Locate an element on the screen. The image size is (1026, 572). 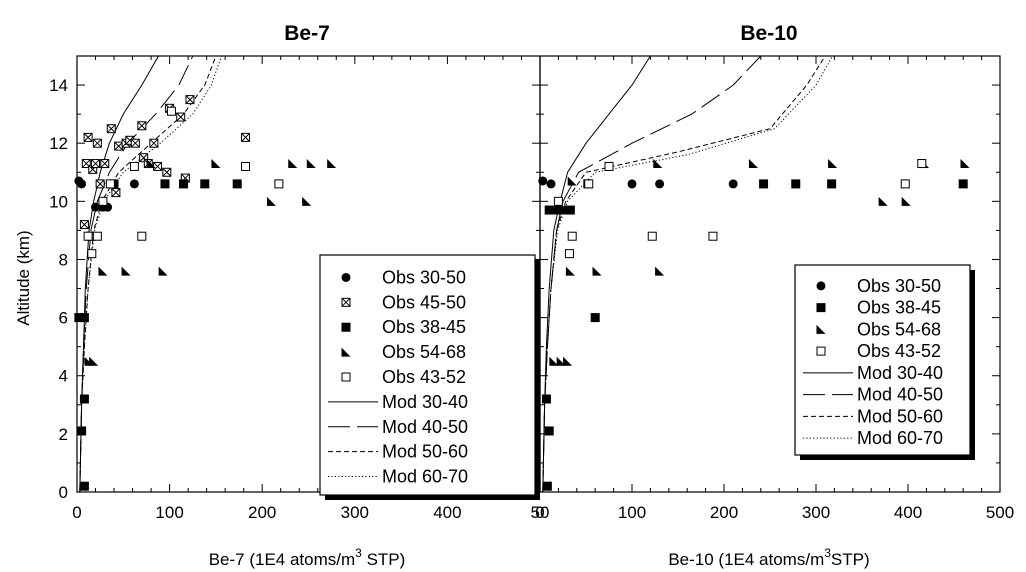
series-square is located at coordinates (158, 335).